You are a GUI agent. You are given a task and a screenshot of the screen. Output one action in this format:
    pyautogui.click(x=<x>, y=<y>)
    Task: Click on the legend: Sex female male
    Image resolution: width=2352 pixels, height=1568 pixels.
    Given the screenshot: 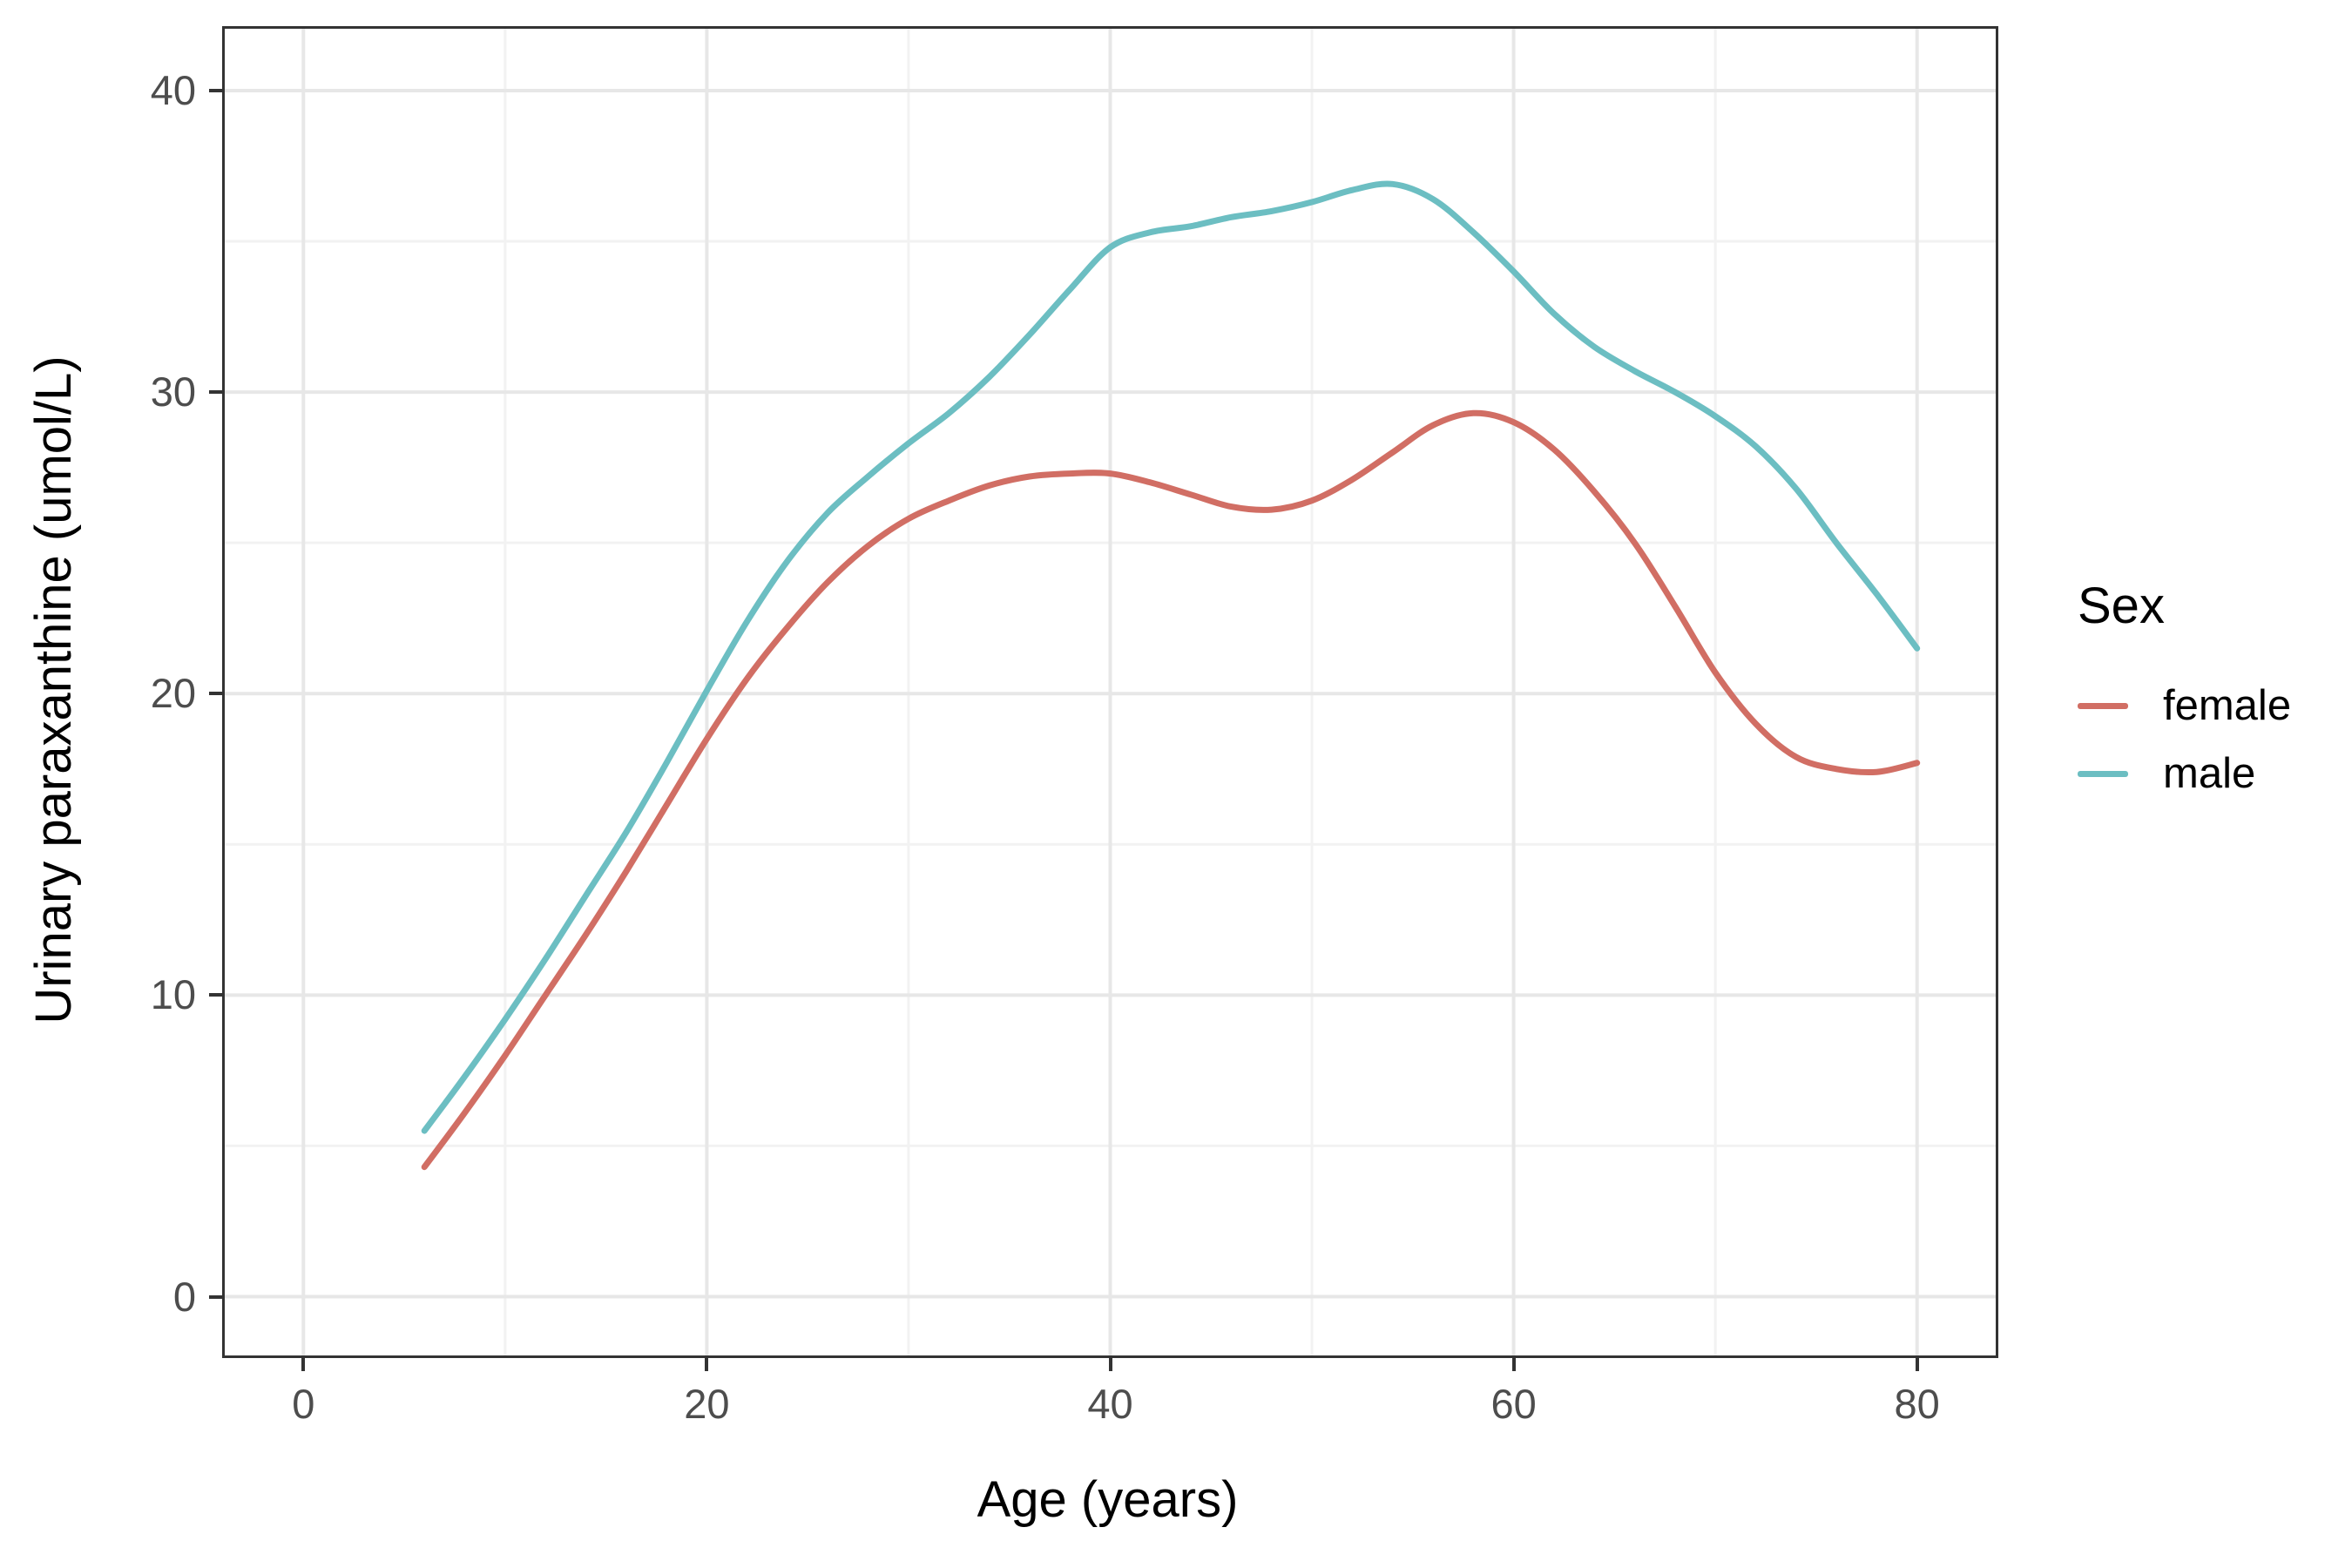 What is the action you would take?
    pyautogui.click(x=2184, y=692)
    